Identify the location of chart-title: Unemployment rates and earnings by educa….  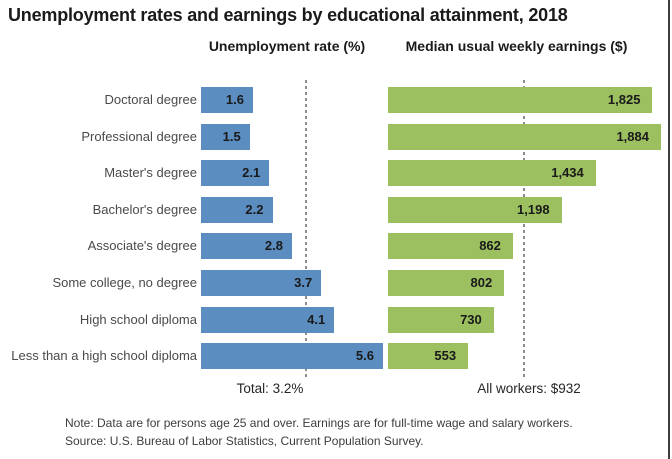
(288, 15).